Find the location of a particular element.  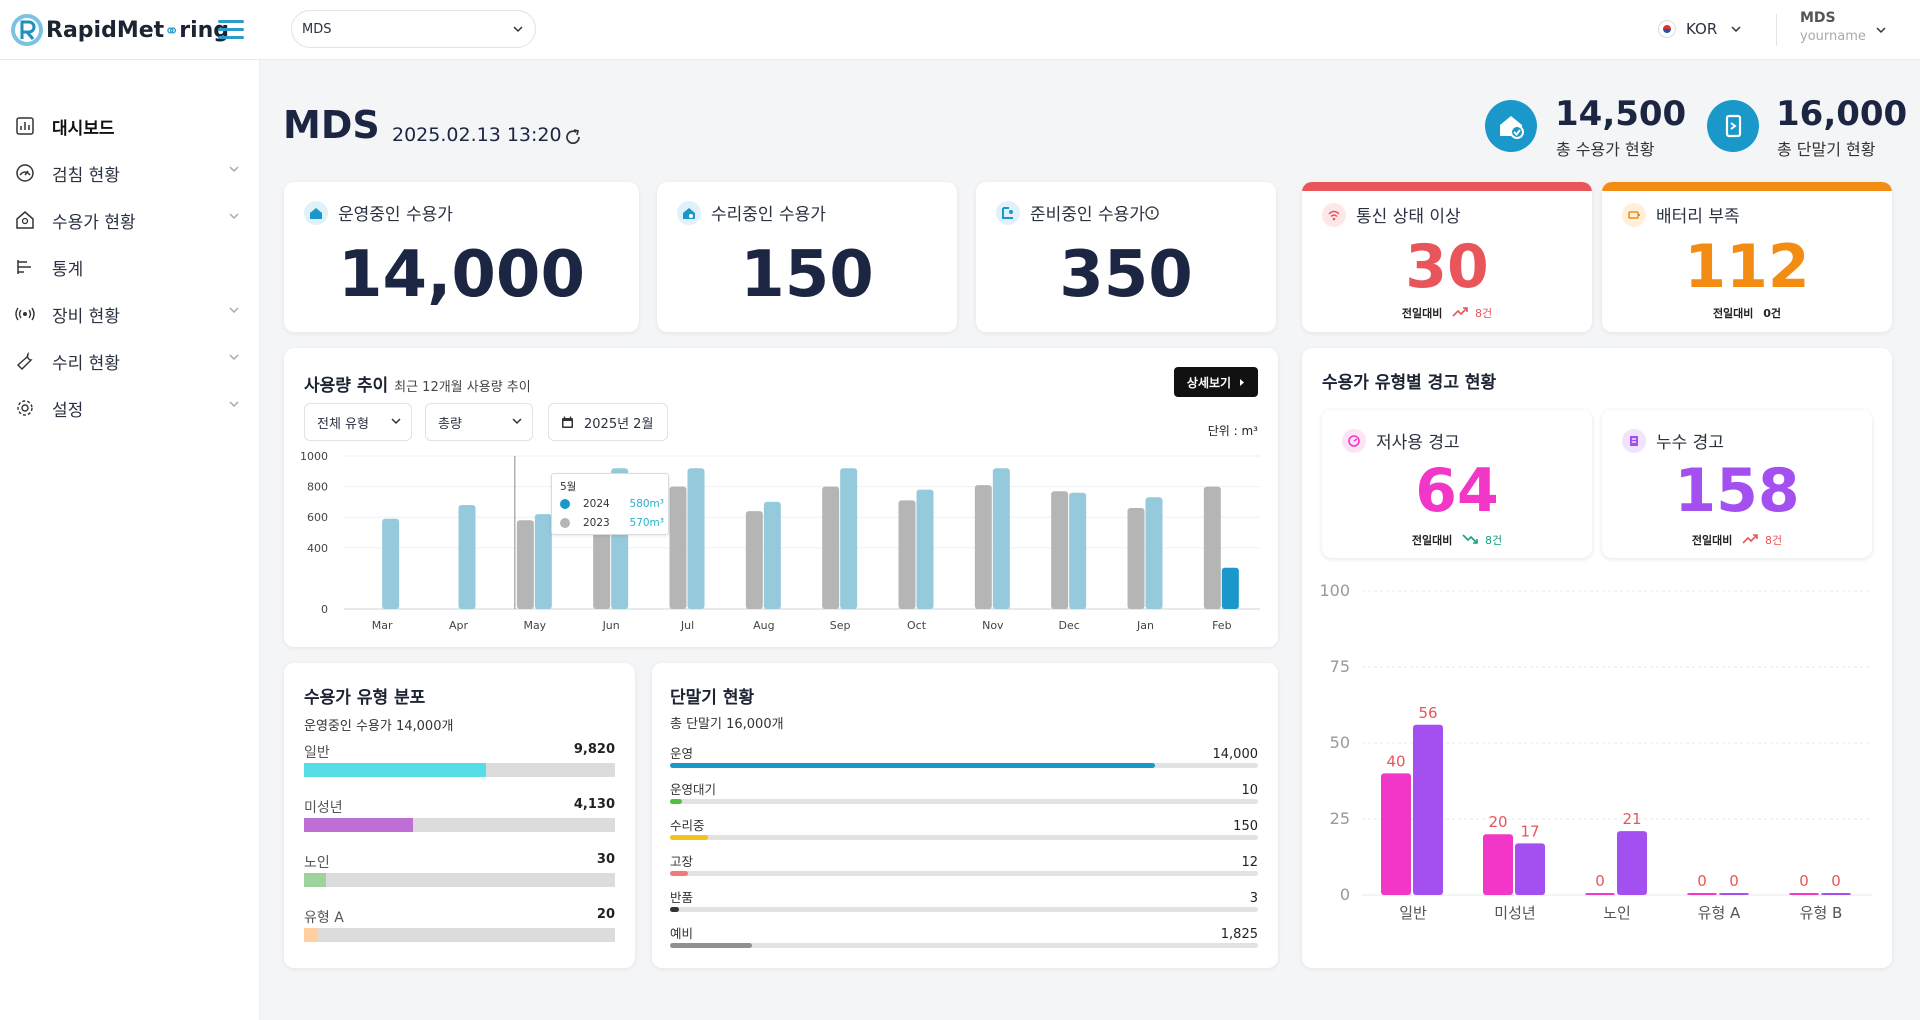

sidebar: 대시보드 검침 현황 수용가 현황 통계 장비 현황 수리 현황 설정 is located at coordinates (130, 540).